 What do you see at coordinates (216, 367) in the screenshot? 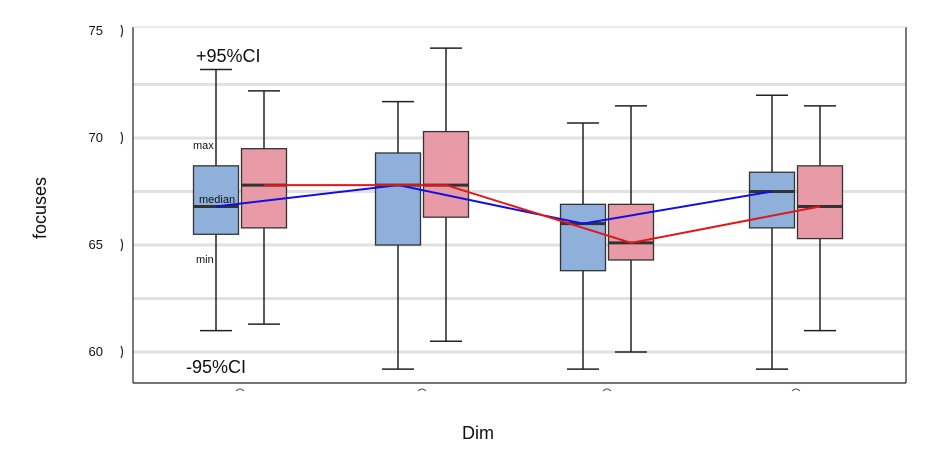
I see `annotation-lower-ci: -95%CI` at bounding box center [216, 367].